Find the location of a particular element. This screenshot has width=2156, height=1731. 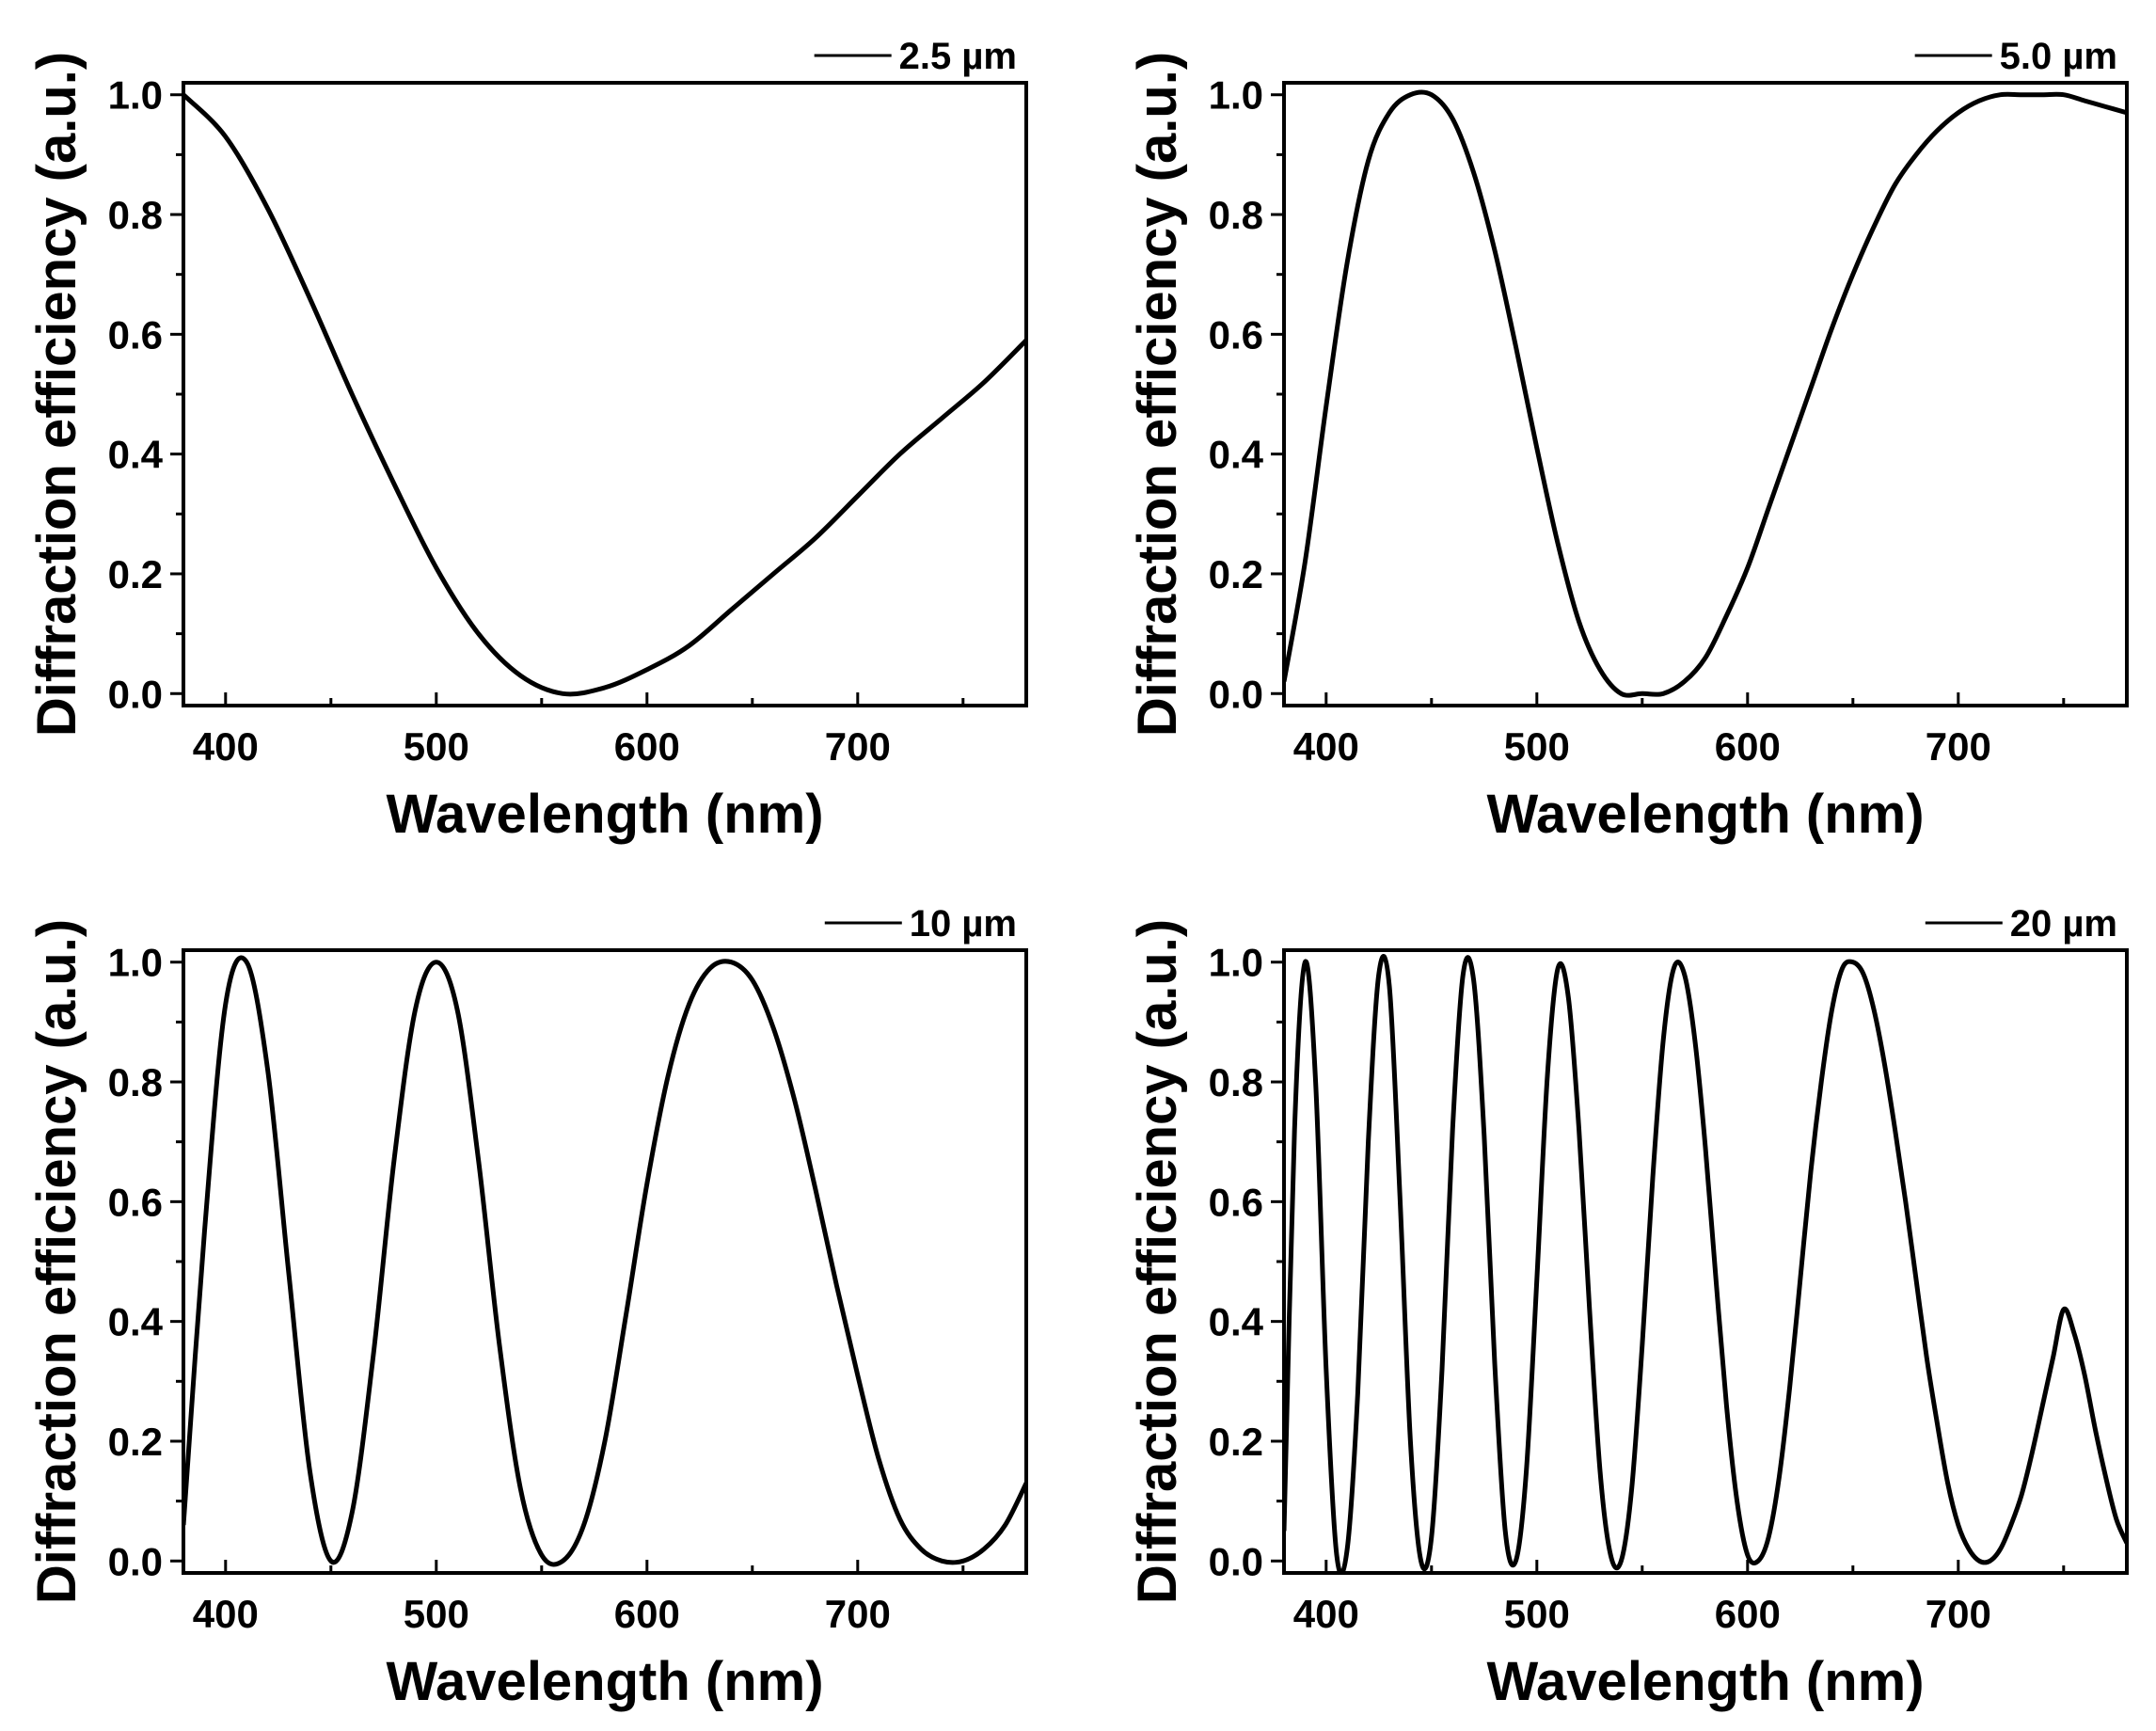

legend-label: 10 µm is located at coordinates (963, 924).